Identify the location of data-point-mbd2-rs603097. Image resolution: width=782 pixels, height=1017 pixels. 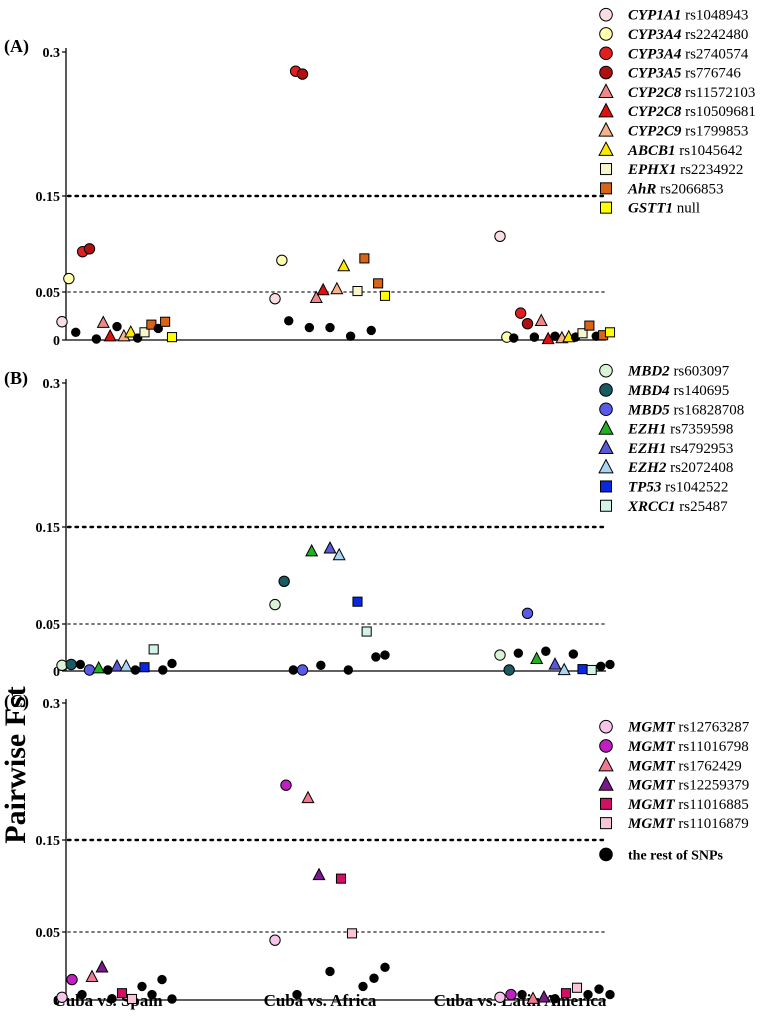
(500, 655).